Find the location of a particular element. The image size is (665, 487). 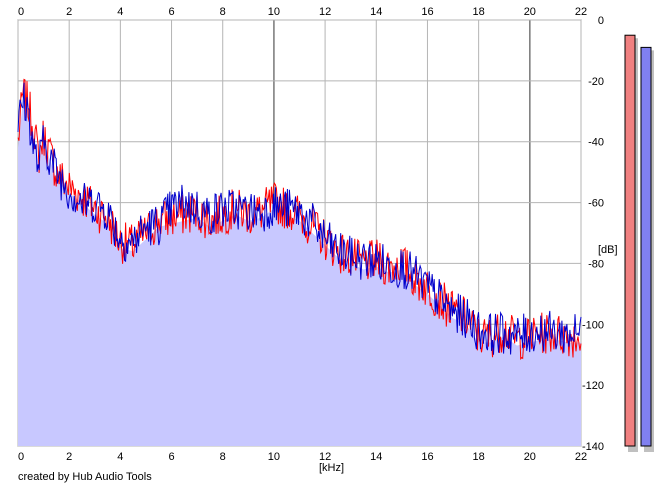

level-meters is located at coordinates (639, 243).